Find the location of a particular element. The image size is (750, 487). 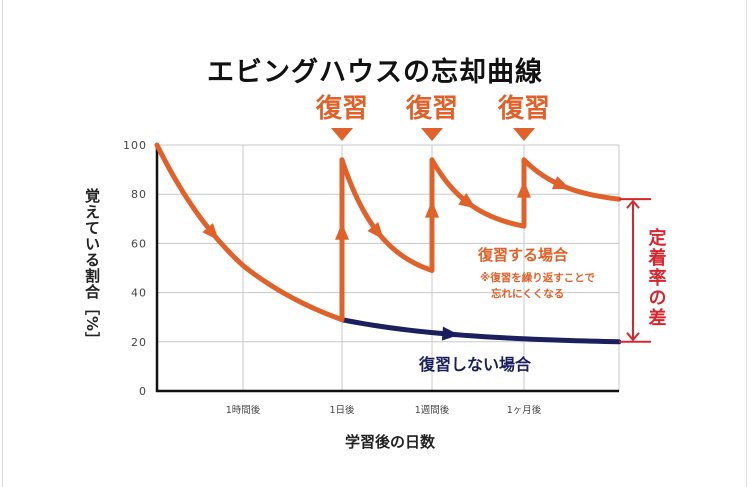

y-tick-label: 100 is located at coordinates (135, 145).